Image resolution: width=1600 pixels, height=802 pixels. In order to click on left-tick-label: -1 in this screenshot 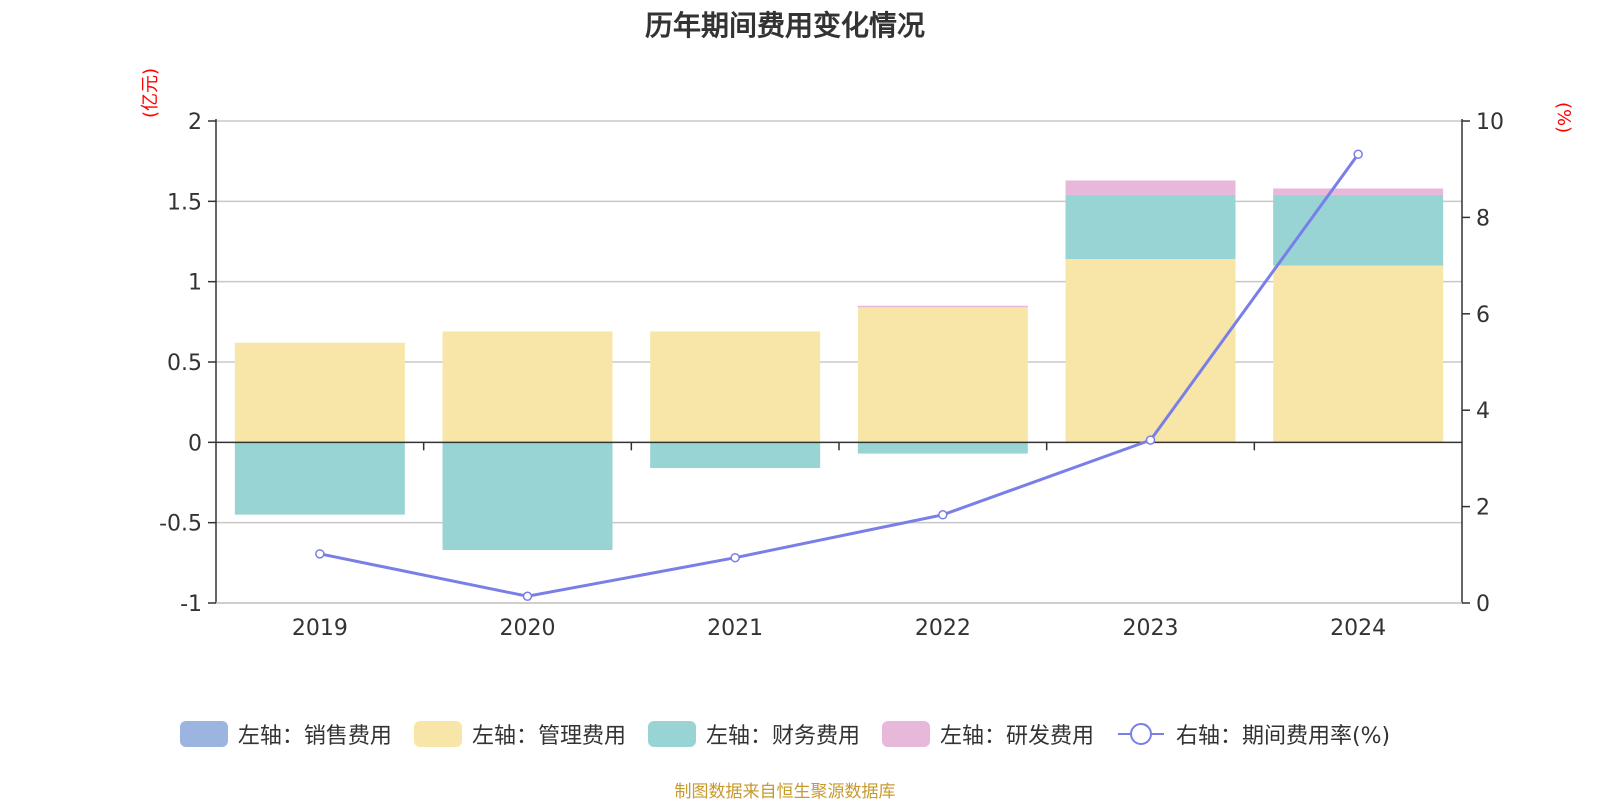, I will do `click(191, 604)`.